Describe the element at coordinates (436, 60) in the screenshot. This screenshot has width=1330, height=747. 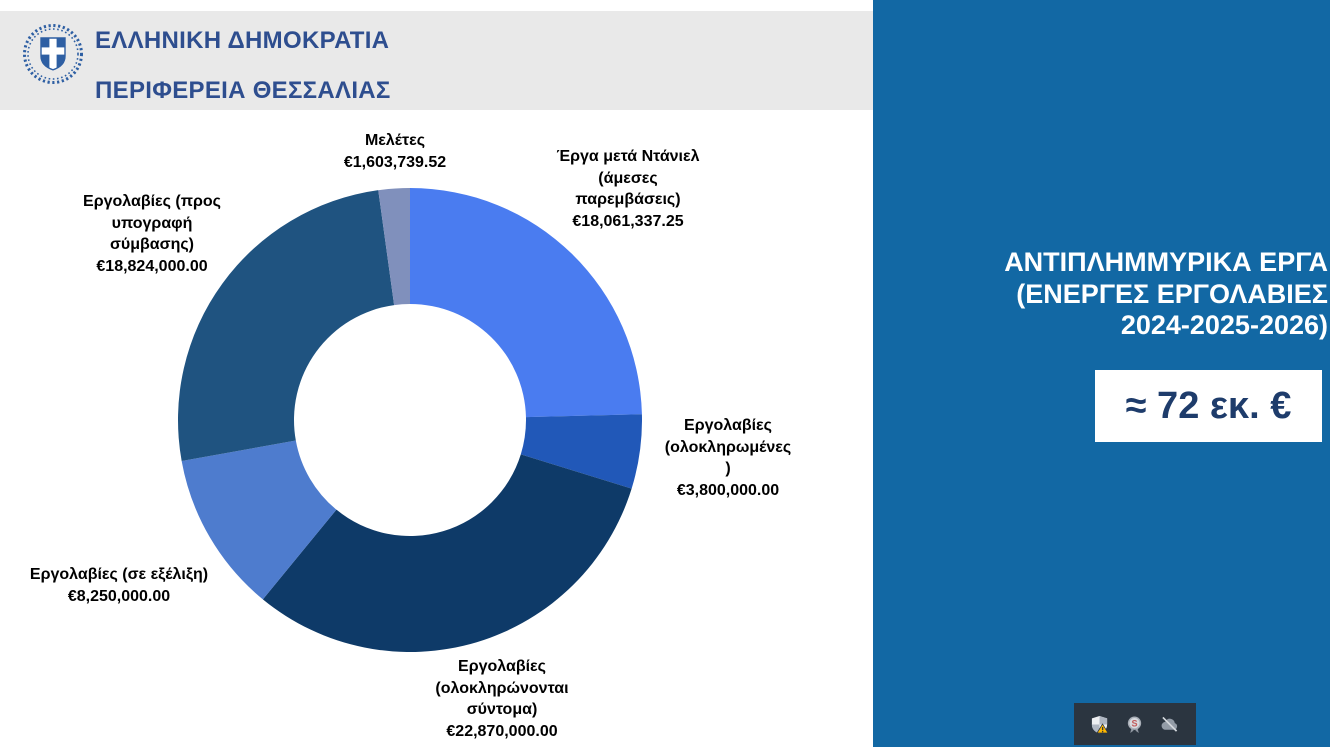
I see `header-bar: ΕΛΛΗΝΙΚΗ ΔΗΜΟΚΡΑΤΙΑ ΠΕΡΙΦΕΡΕΙΑ ΘΕΣΣΑΛΙΑΣ` at that location.